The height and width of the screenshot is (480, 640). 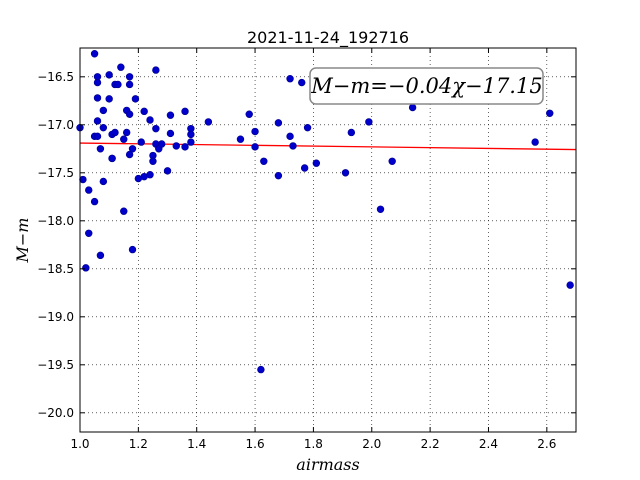 I want to click on x-tick-label: 1.2, so click(x=138, y=444).